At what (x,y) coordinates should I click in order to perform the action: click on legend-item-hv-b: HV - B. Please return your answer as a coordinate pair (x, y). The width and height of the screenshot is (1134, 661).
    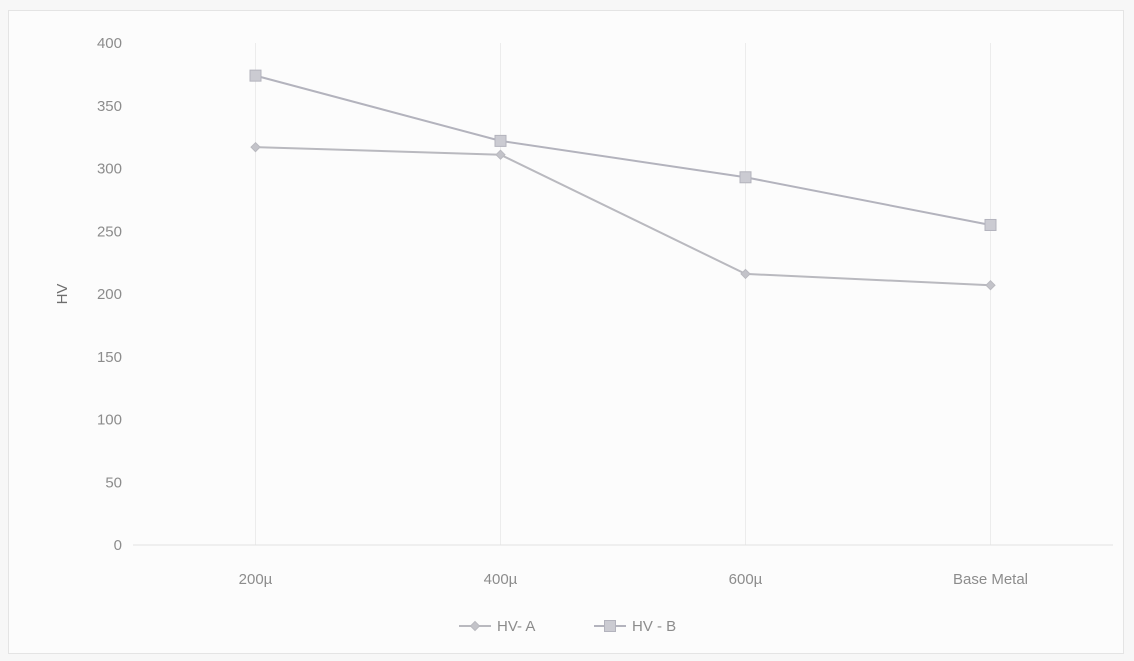
    Looking at the image, I should click on (635, 626).